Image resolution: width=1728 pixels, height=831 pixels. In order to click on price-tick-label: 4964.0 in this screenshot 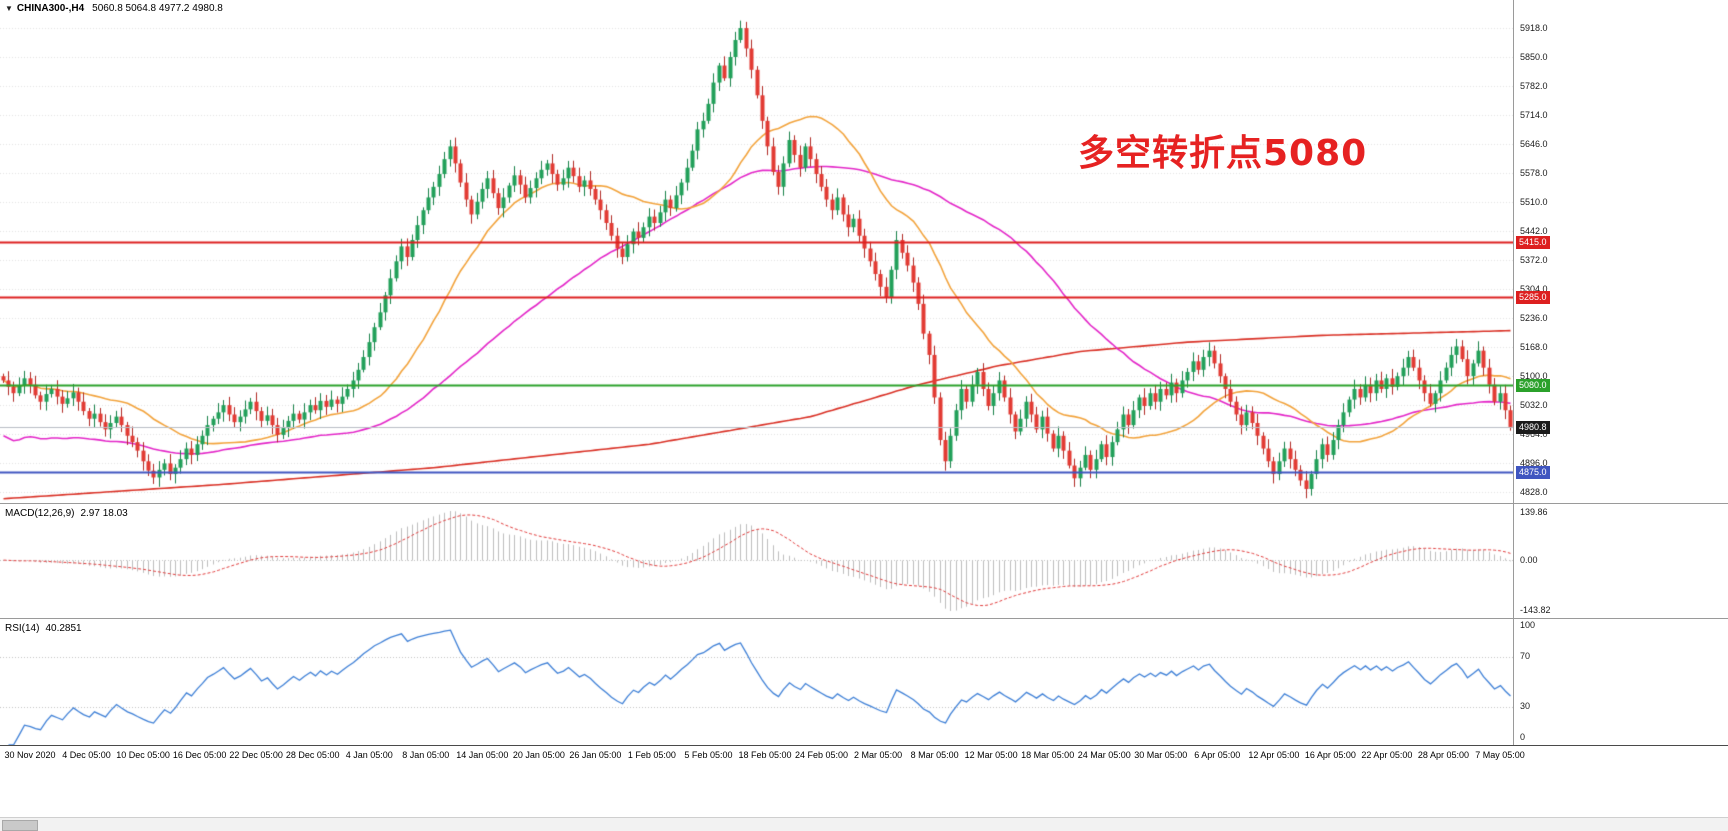, I will do `click(1534, 433)`.